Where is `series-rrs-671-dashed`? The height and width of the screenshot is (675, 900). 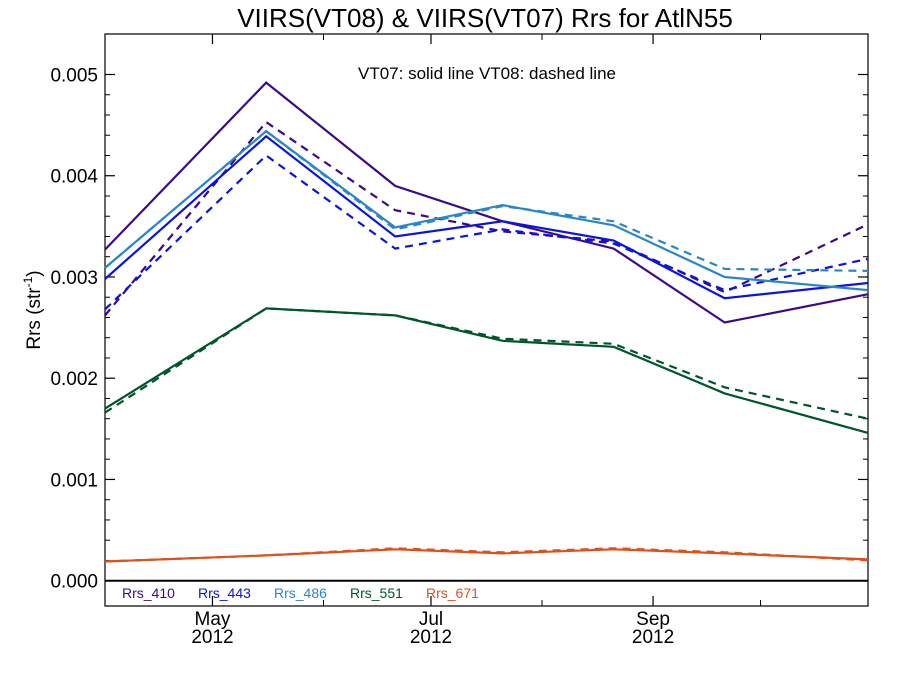
series-rrs-671-dashed is located at coordinates (486, 555).